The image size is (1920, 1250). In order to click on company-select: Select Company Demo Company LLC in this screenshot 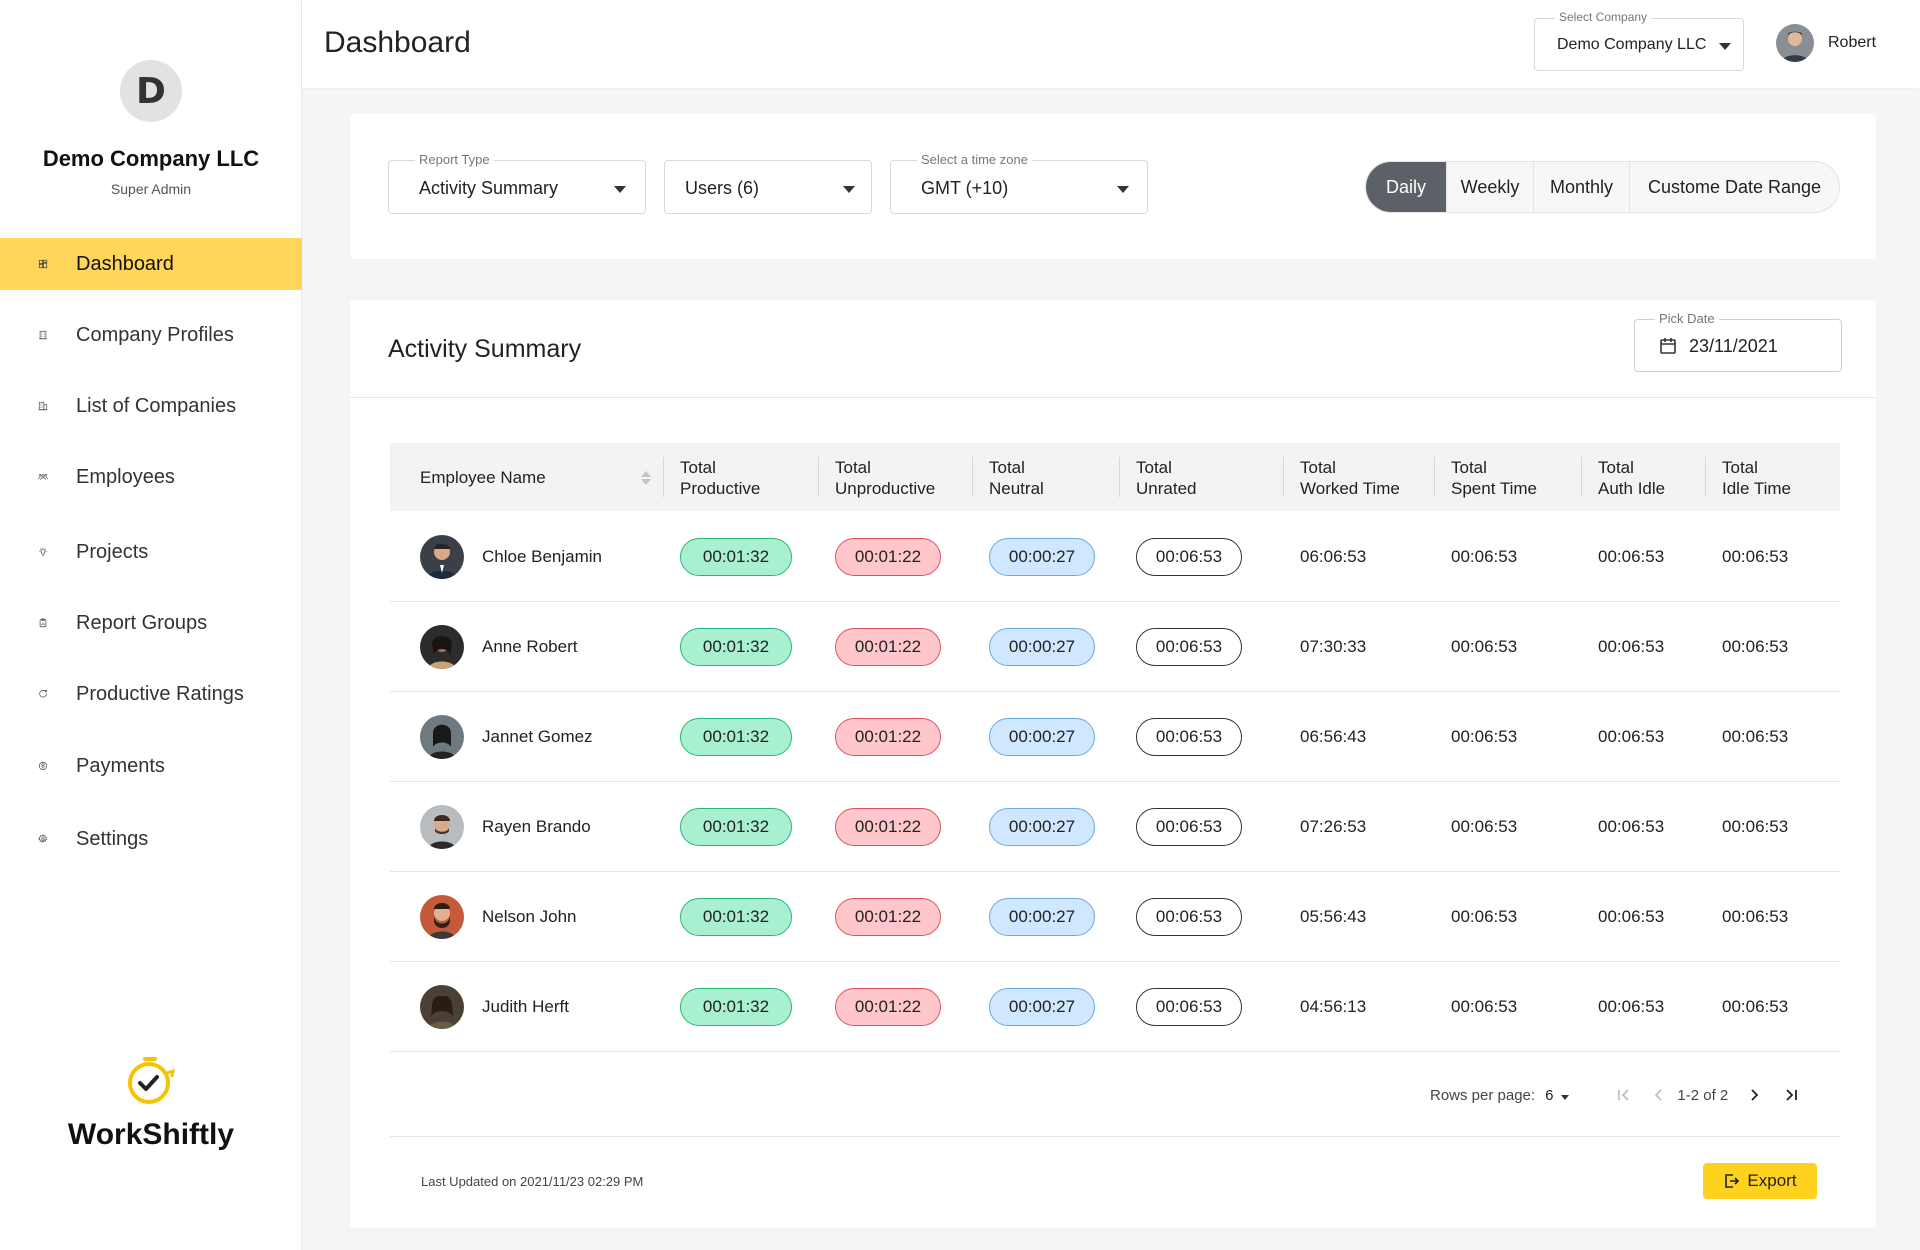, I will do `click(1639, 40)`.